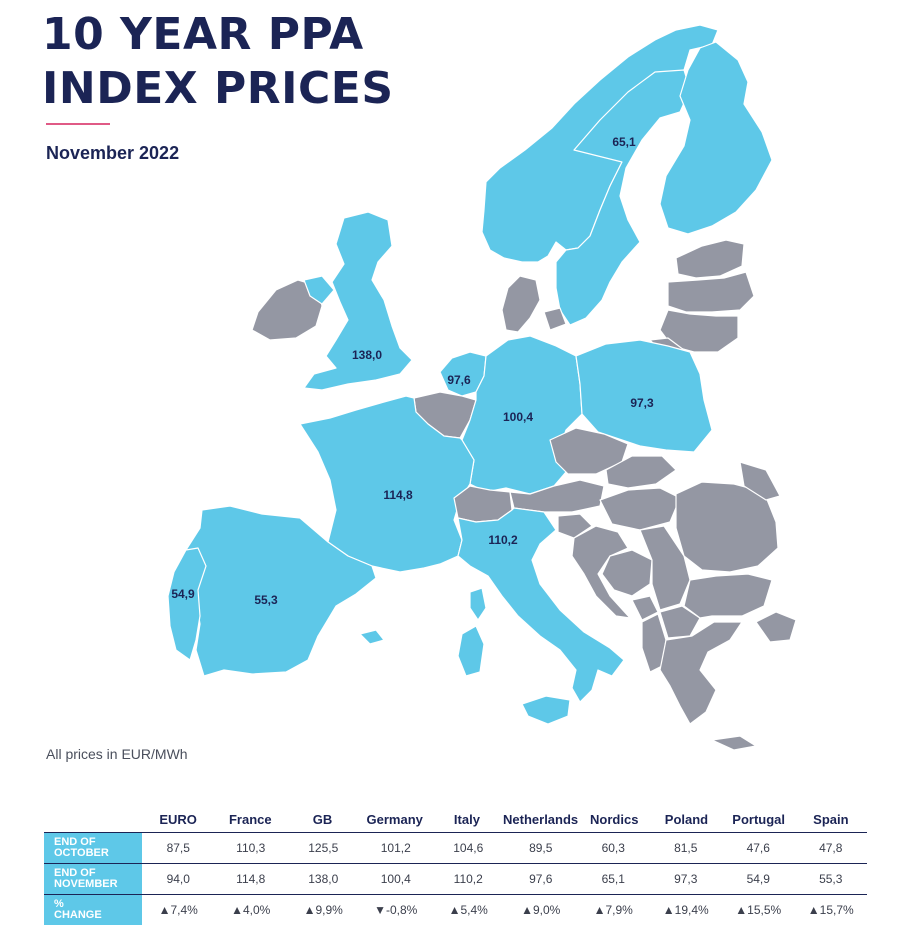  I want to click on table-cell: ▲9,0%, so click(541, 910).